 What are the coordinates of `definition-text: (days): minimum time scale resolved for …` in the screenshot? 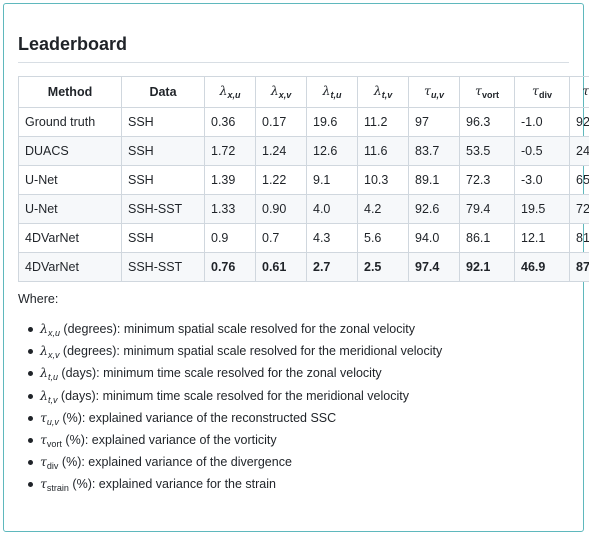 It's located at (233, 395).